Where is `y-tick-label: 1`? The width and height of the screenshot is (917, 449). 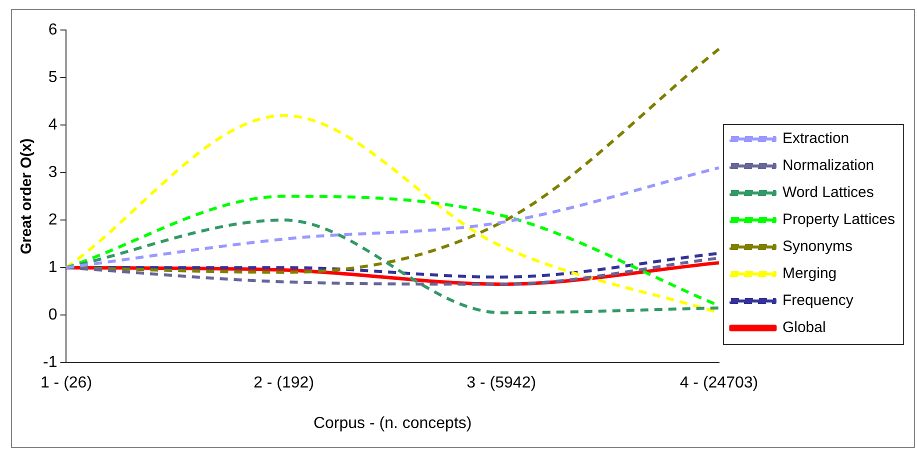 y-tick-label: 1 is located at coordinates (53, 267).